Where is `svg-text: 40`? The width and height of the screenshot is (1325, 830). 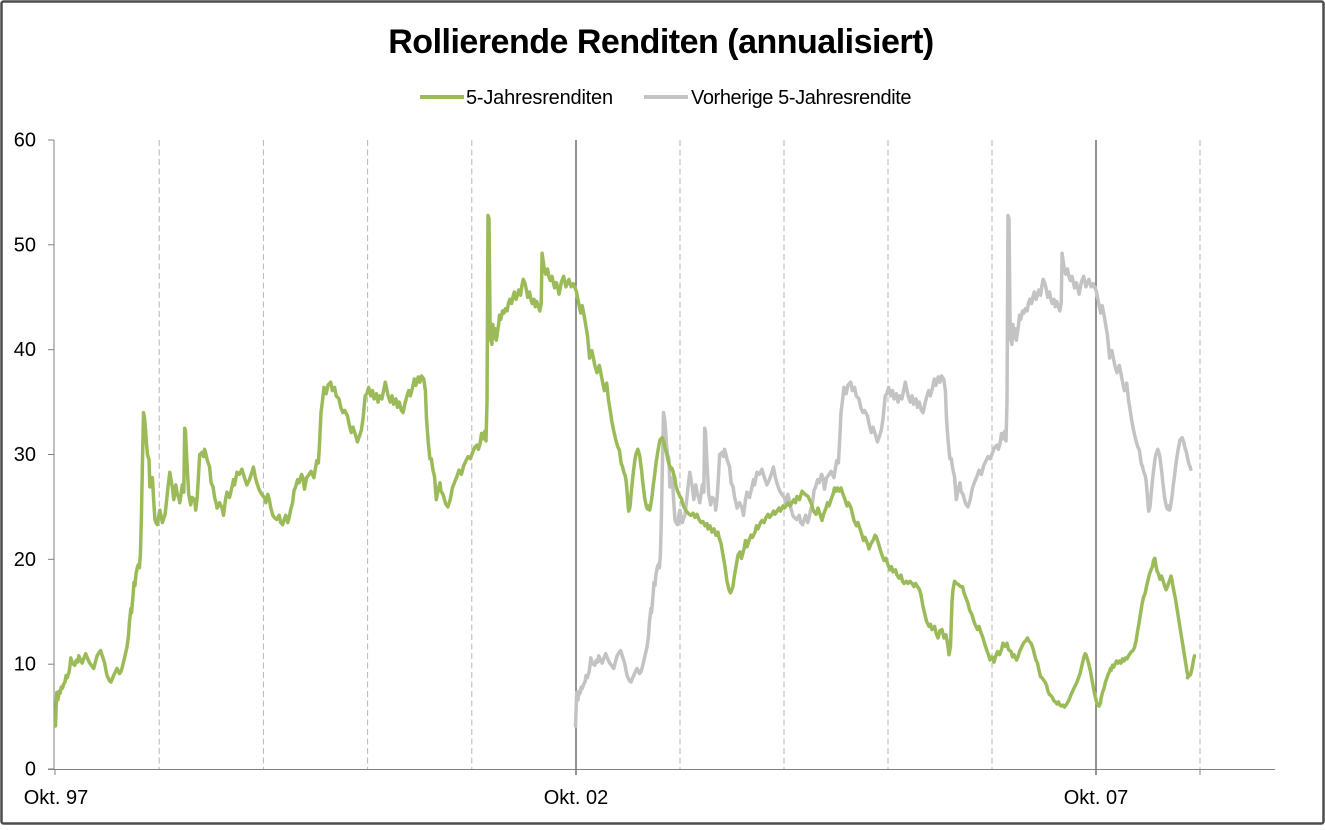 svg-text: 40 is located at coordinates (25, 350).